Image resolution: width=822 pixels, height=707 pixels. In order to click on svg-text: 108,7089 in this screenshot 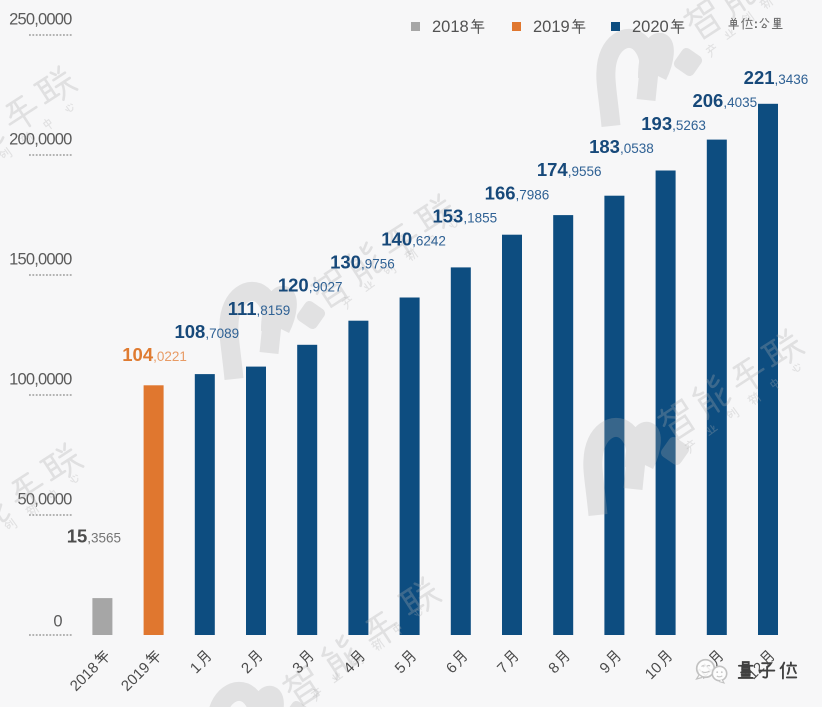, I will do `click(206, 331)`.